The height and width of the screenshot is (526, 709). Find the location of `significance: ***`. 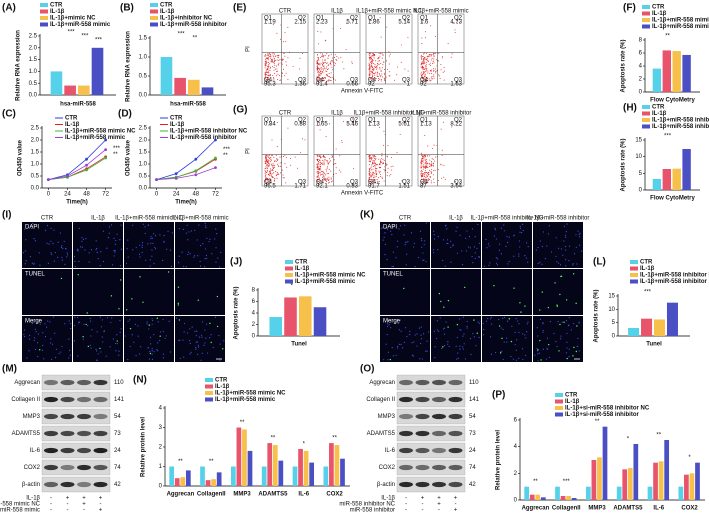

significance: *** is located at coordinates (668, 137).